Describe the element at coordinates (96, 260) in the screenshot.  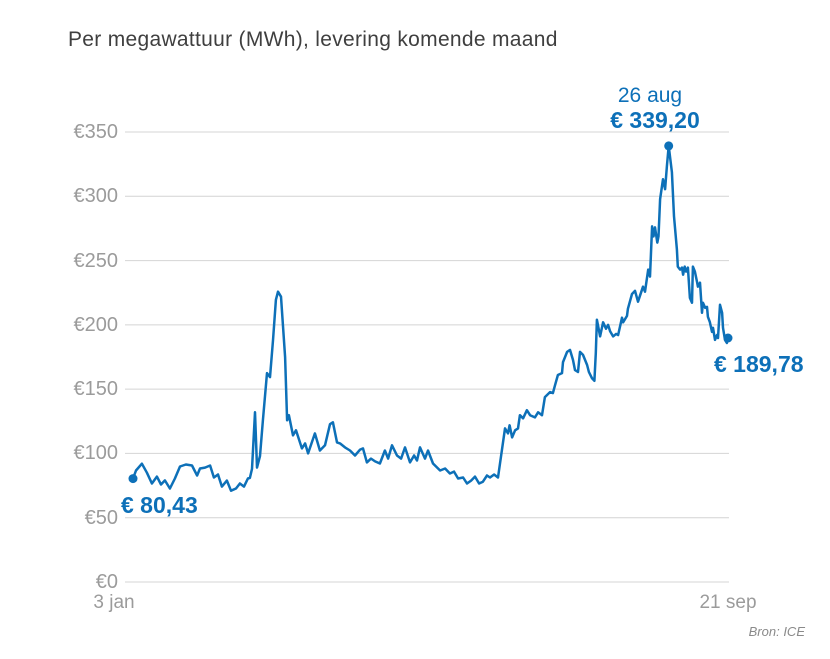
I see `y-axis-tick-label: €250` at that location.